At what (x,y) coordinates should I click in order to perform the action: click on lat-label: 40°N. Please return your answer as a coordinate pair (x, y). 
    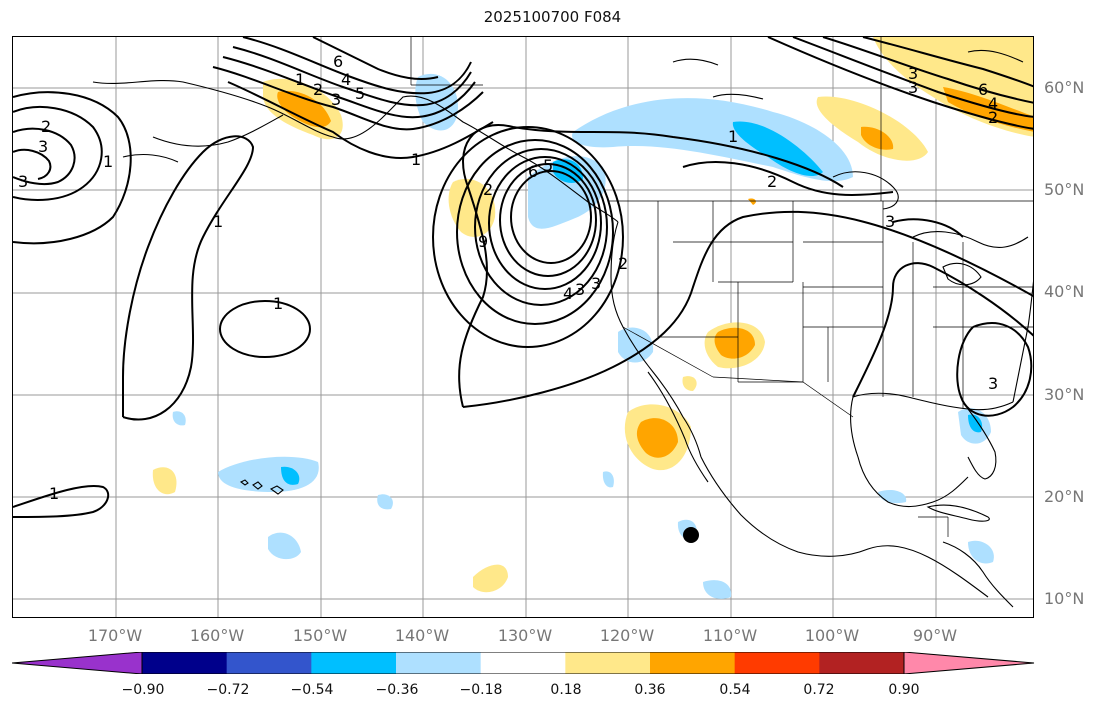
    Looking at the image, I should click on (1064, 291).